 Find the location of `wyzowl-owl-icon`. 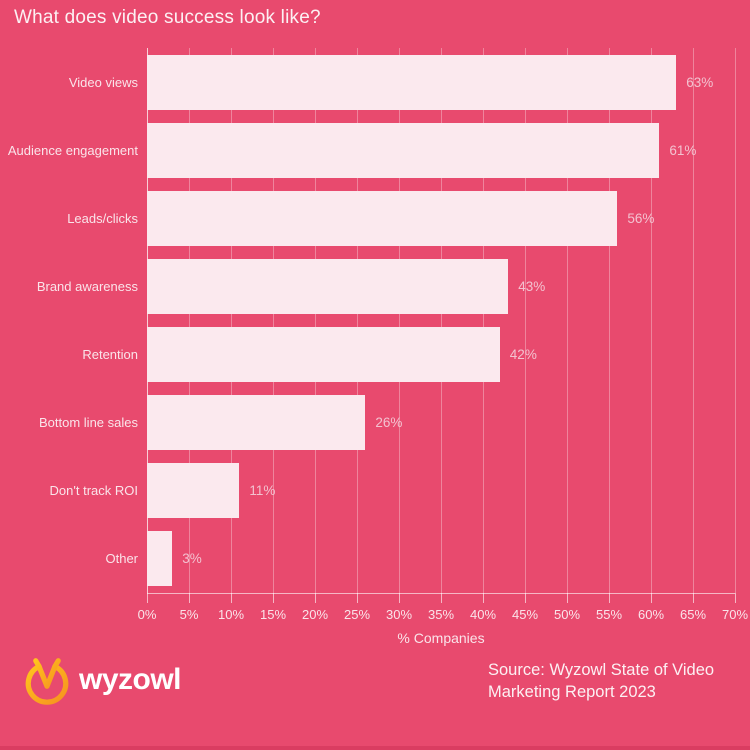

wyzowl-owl-icon is located at coordinates (47, 680).